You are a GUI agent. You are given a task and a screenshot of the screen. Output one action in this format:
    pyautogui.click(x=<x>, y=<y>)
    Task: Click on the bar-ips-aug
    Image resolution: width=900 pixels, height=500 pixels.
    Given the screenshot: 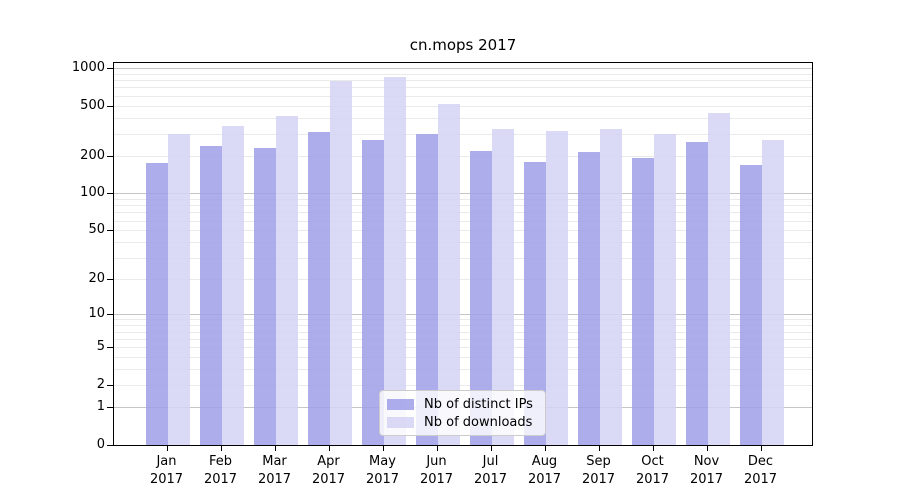 What is the action you would take?
    pyautogui.click(x=534, y=303)
    